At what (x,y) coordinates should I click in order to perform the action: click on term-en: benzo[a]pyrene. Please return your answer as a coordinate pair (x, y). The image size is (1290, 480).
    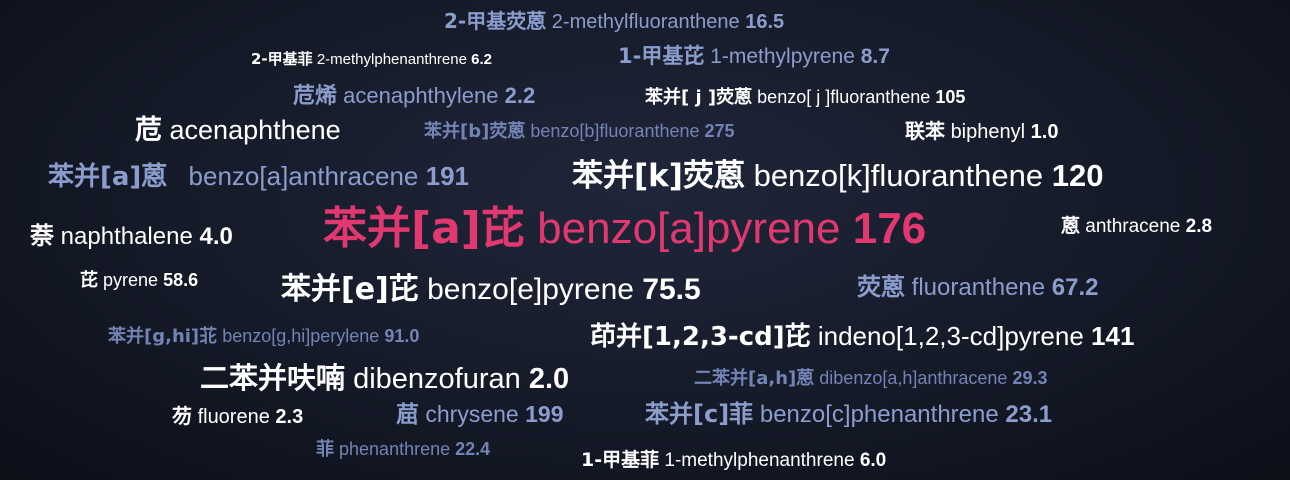
    Looking at the image, I should click on (689, 228).